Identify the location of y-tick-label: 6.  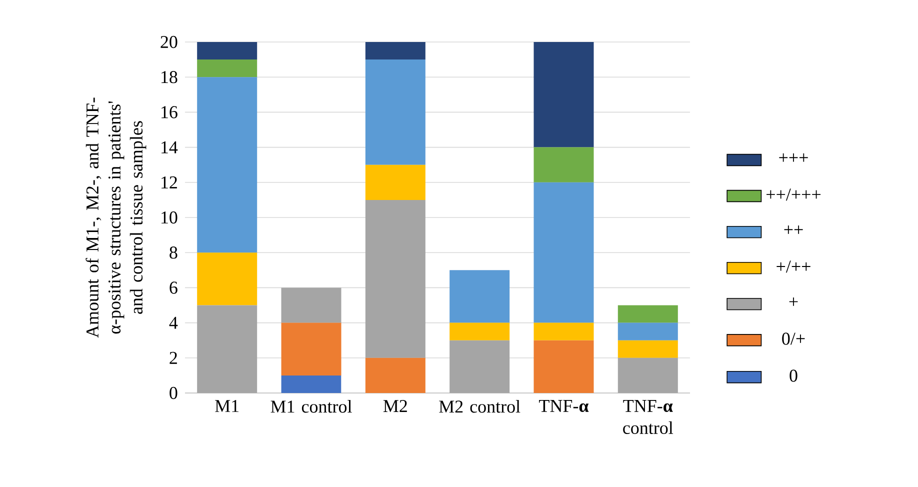
(174, 288).